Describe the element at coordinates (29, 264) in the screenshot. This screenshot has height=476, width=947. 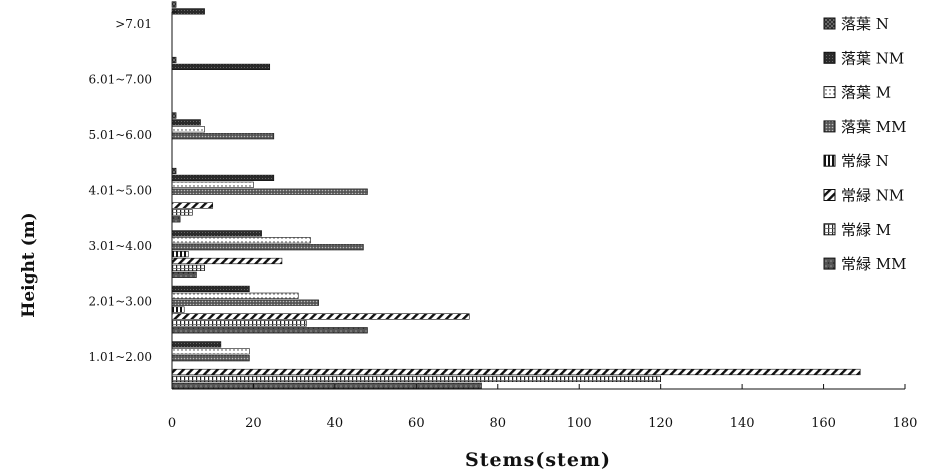
I see `y-axis-title: Height (m)` at that location.